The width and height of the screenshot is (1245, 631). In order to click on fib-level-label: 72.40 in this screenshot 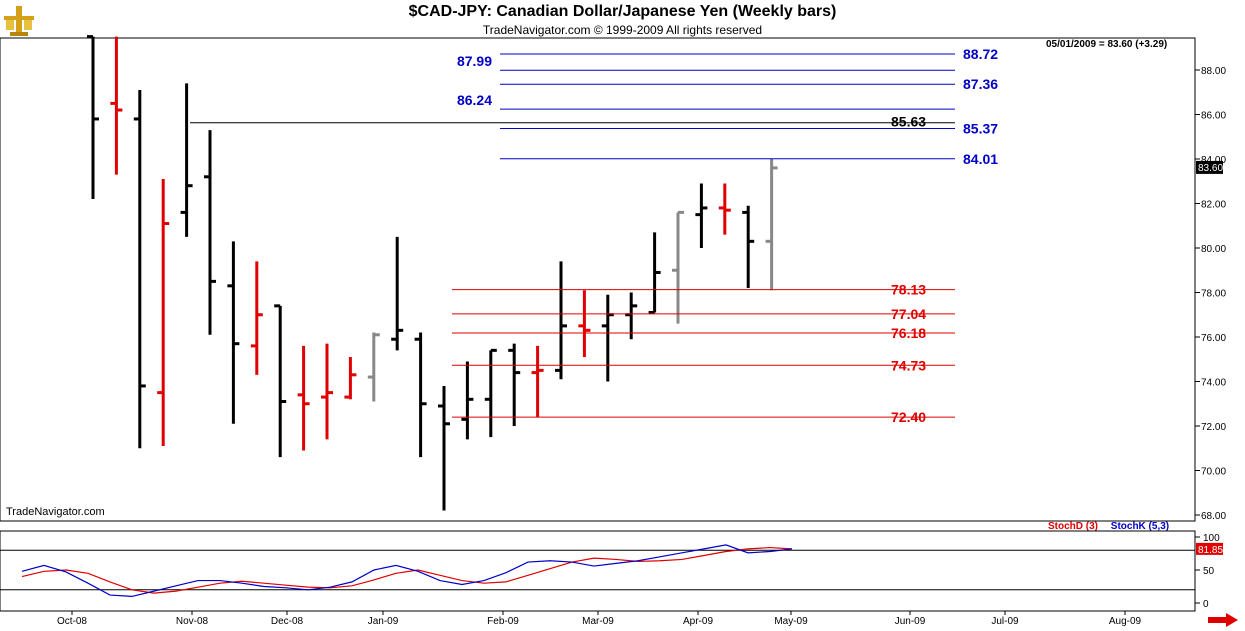, I will do `click(908, 417)`.